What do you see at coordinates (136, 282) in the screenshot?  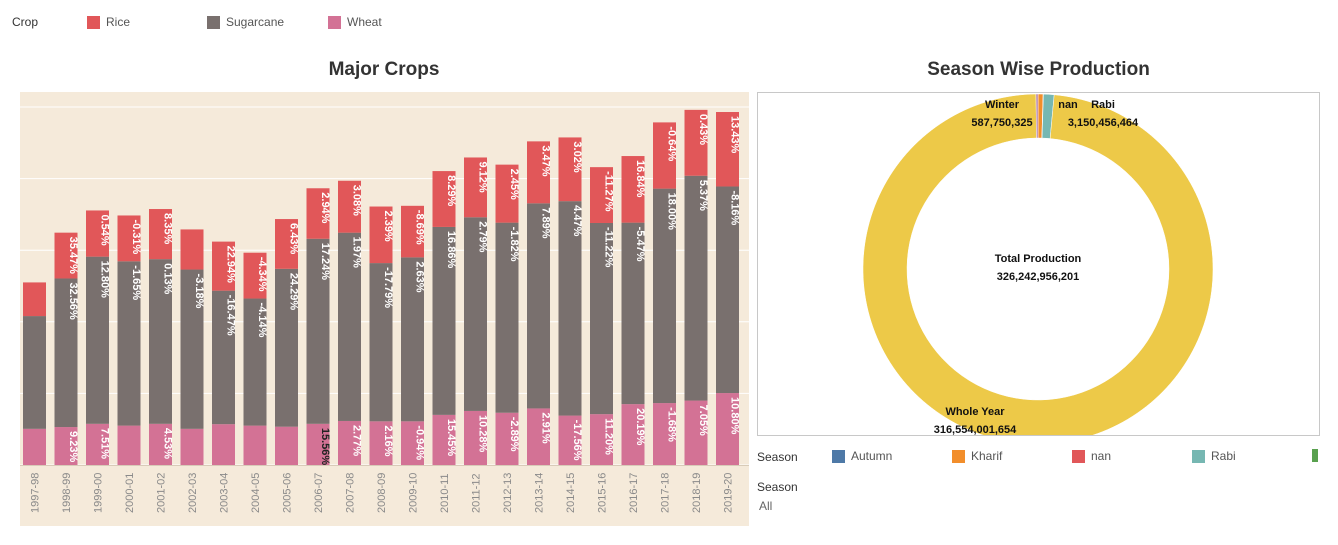 I see `data-label-sugarcane: -1.65%` at bounding box center [136, 282].